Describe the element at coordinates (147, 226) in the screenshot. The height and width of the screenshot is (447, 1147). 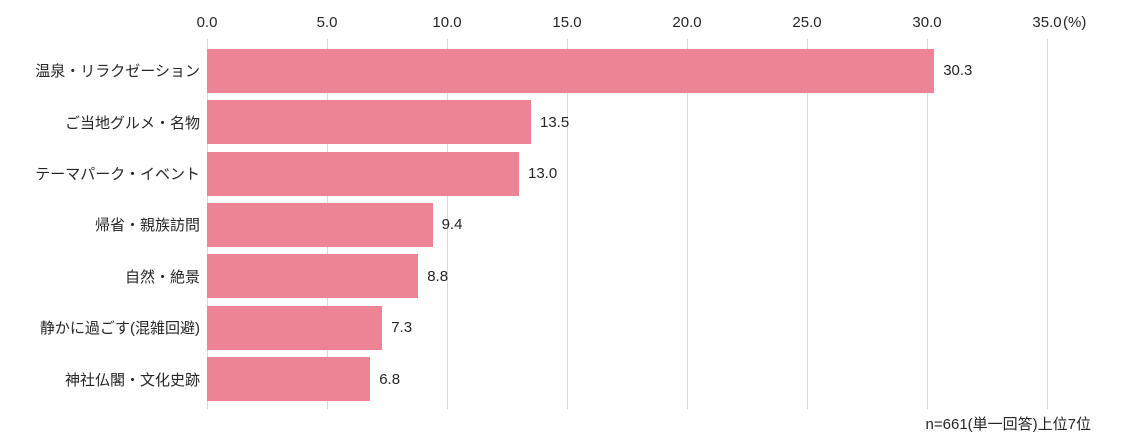
I see `category-label: 帰省・親族訪問` at that location.